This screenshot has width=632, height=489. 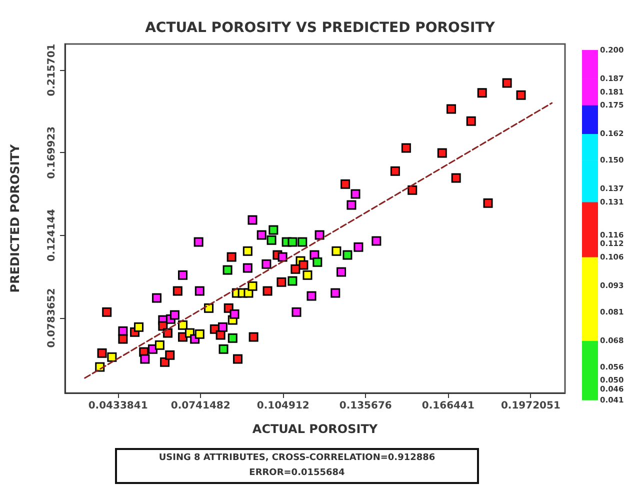 What do you see at coordinates (52, 318) in the screenshot?
I see `y-tick-label: 0.0783652` at bounding box center [52, 318].